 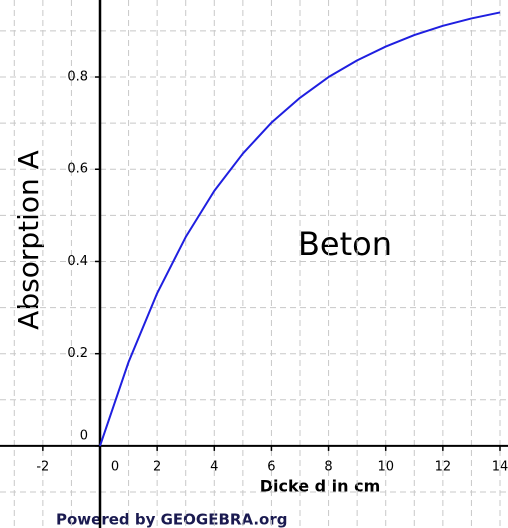 What do you see at coordinates (115, 466) in the screenshot?
I see `x-tick-label: 0` at bounding box center [115, 466].